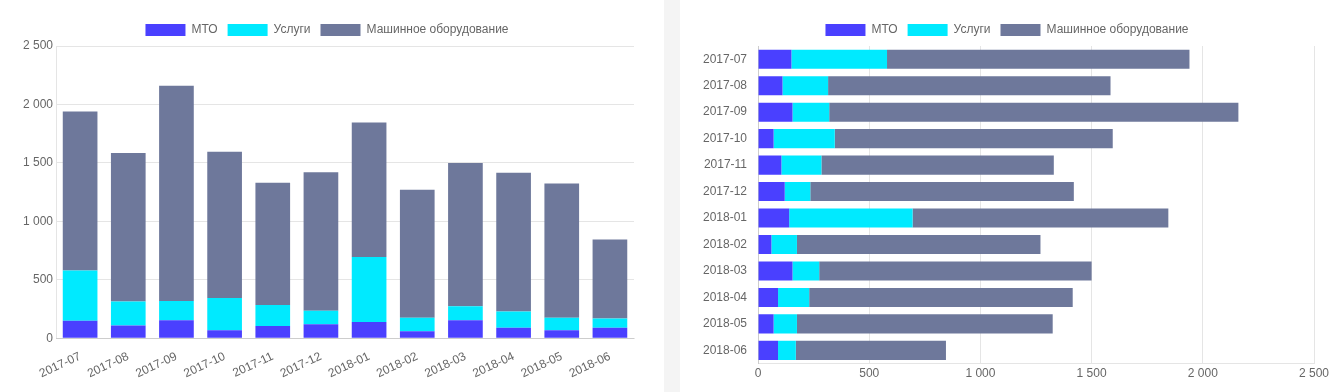 This screenshot has width=1344, height=392. I want to click on x-tick-label: 2 000, so click(1203, 373).